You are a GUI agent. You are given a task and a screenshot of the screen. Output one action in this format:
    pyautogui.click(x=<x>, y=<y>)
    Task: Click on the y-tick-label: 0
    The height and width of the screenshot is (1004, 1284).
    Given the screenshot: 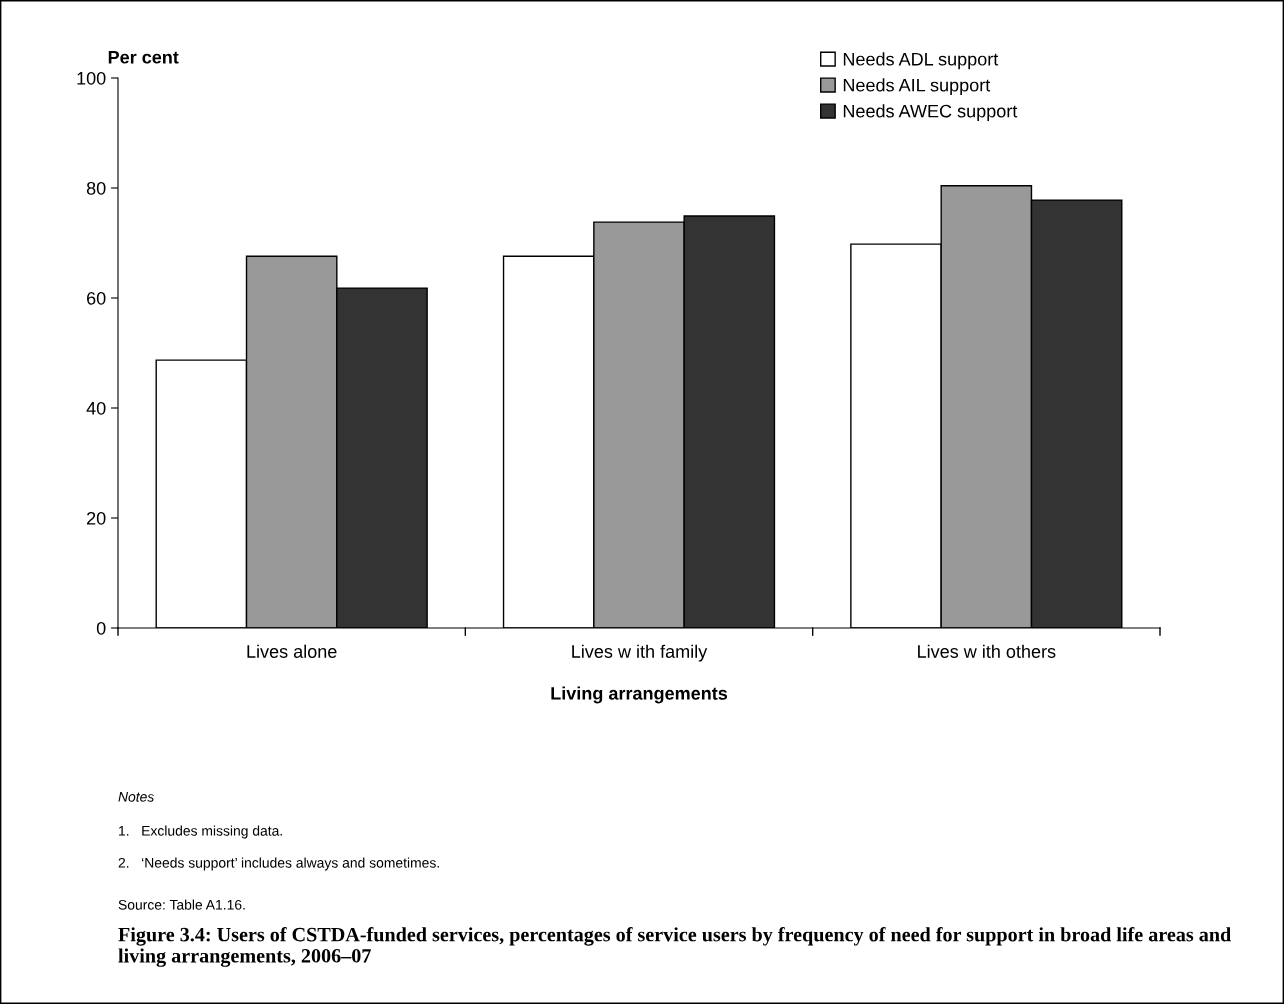 What is the action you would take?
    pyautogui.click(x=101, y=628)
    